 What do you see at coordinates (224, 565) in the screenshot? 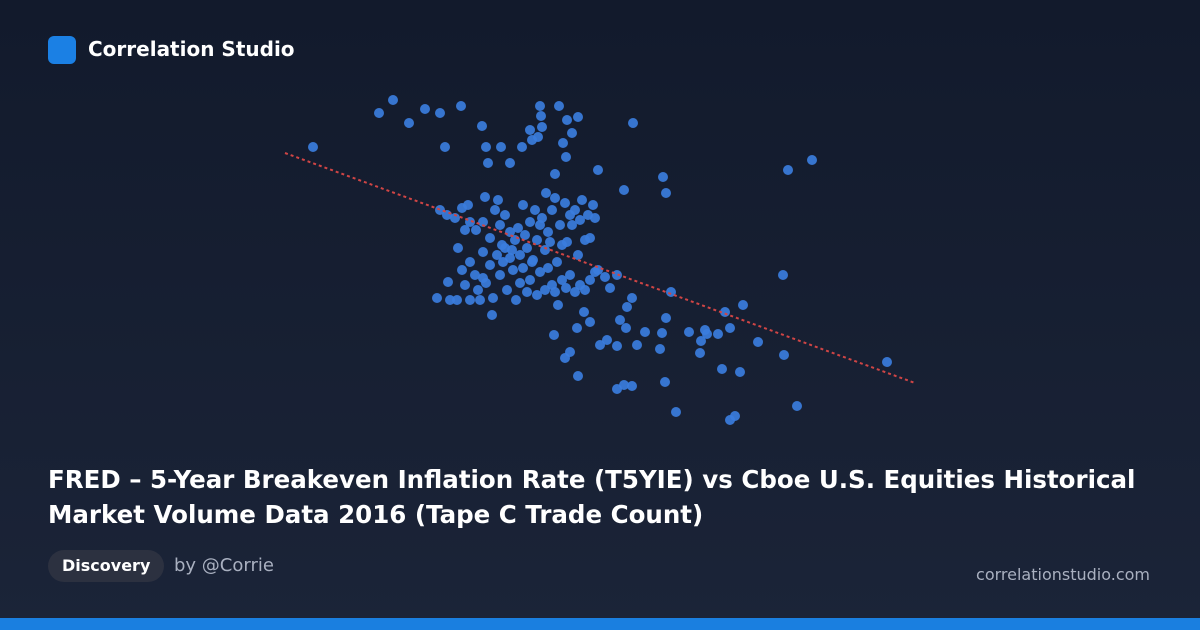
I see `author: by @Corrie` at bounding box center [224, 565].